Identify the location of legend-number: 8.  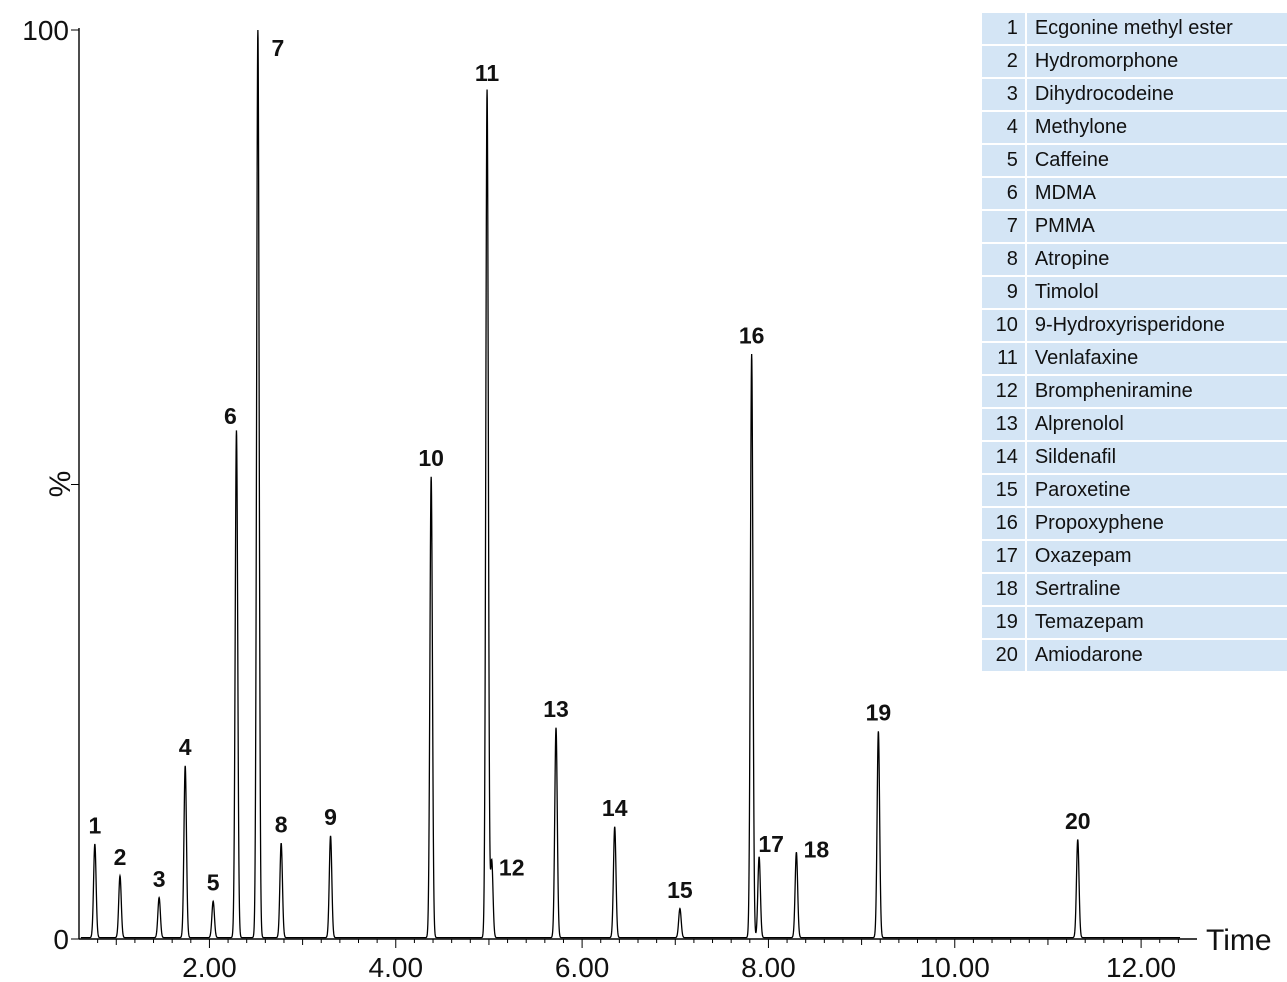
(1004, 259).